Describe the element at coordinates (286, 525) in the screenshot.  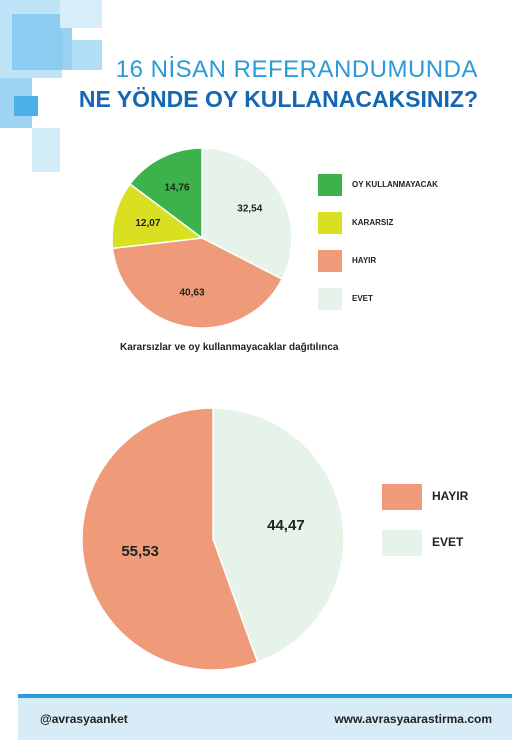
I see `data-label-evet: 44,47` at that location.